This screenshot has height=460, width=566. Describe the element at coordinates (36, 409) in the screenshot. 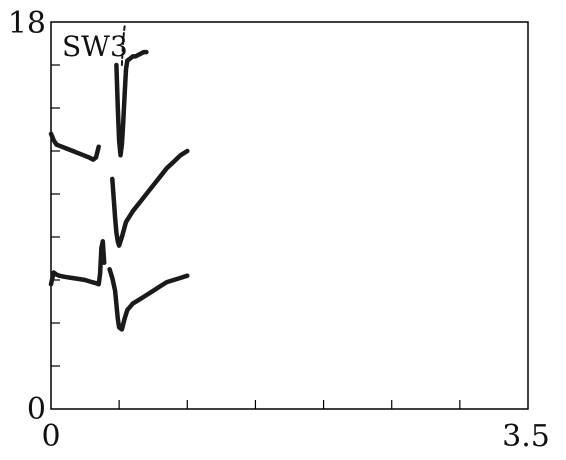

I see `y-tick-label-min: 0` at that location.